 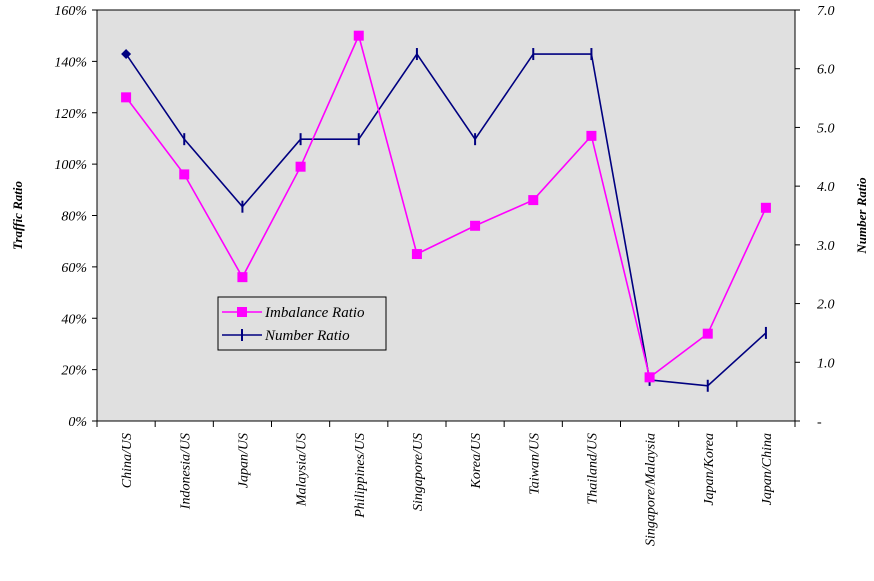 I want to click on right-axis-tick-label: 6.0, so click(x=826, y=70).